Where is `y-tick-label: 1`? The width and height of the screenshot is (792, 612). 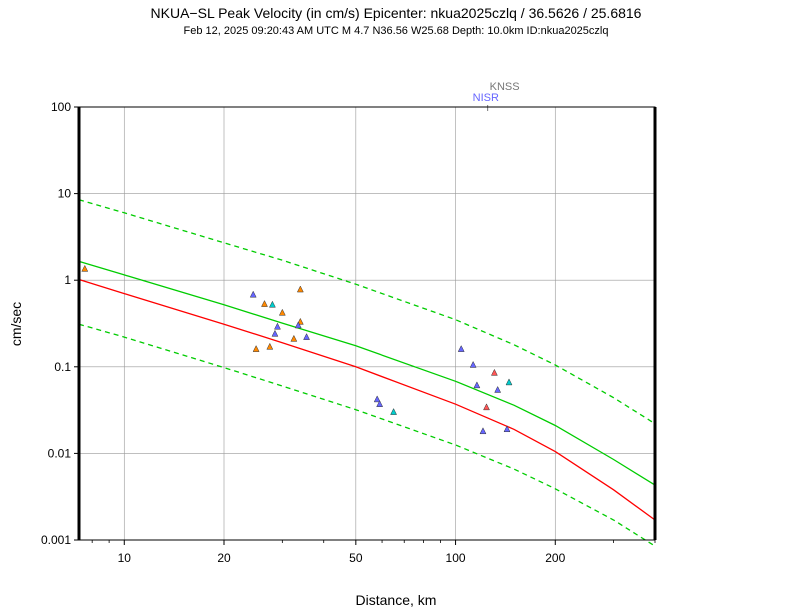
y-tick-label: 1 is located at coordinates (67, 280).